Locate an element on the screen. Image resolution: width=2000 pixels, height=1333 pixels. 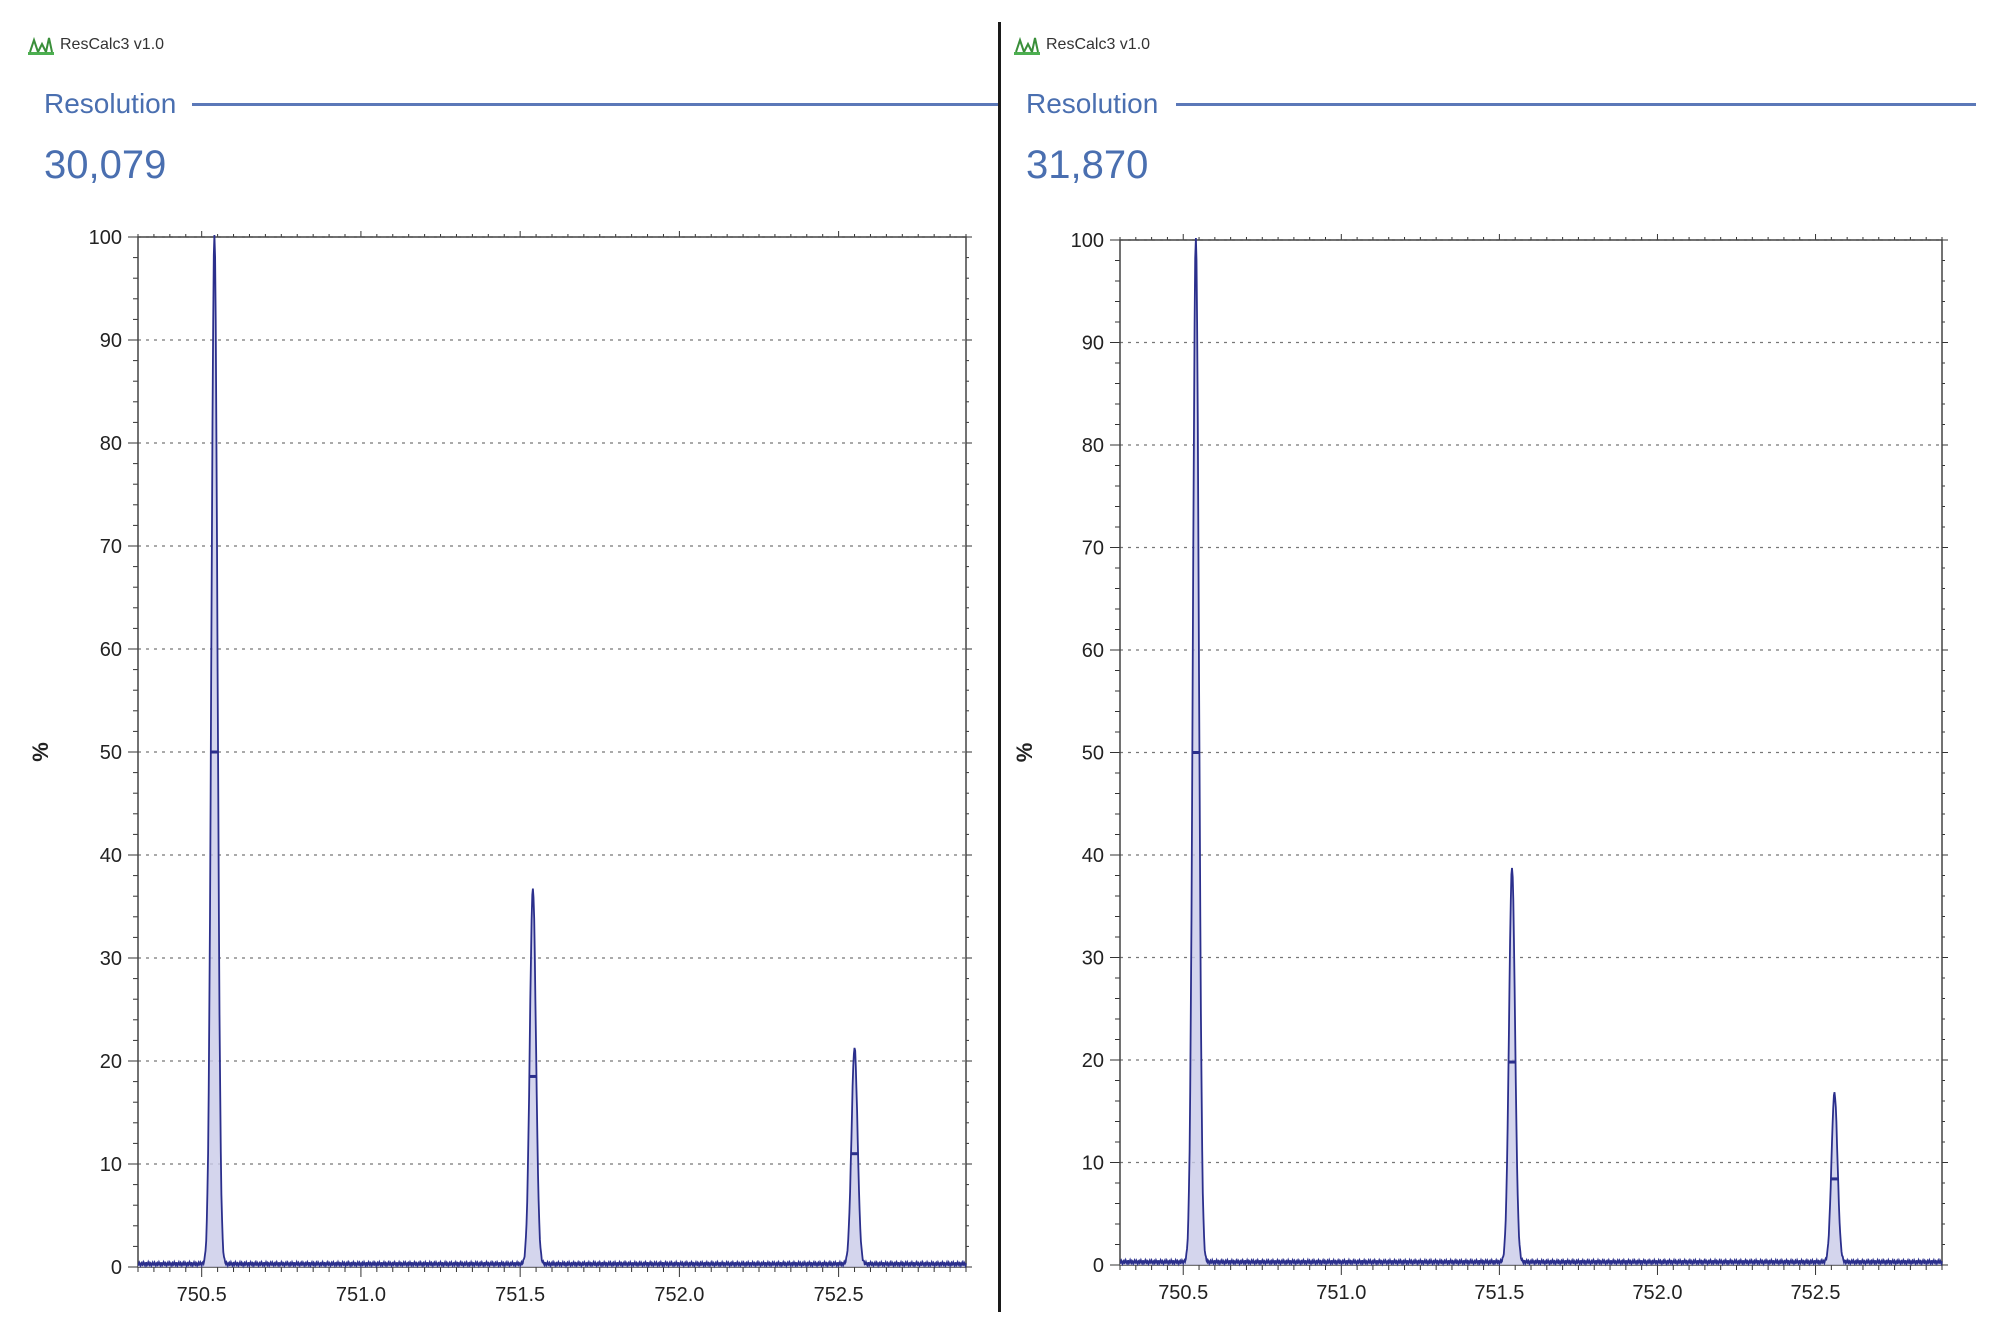
resolution-value: 30,079 is located at coordinates (105, 165).